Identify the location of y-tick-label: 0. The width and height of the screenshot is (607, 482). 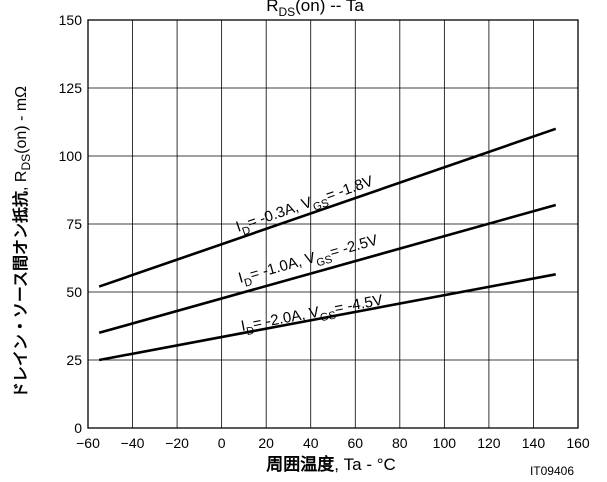
(78, 428).